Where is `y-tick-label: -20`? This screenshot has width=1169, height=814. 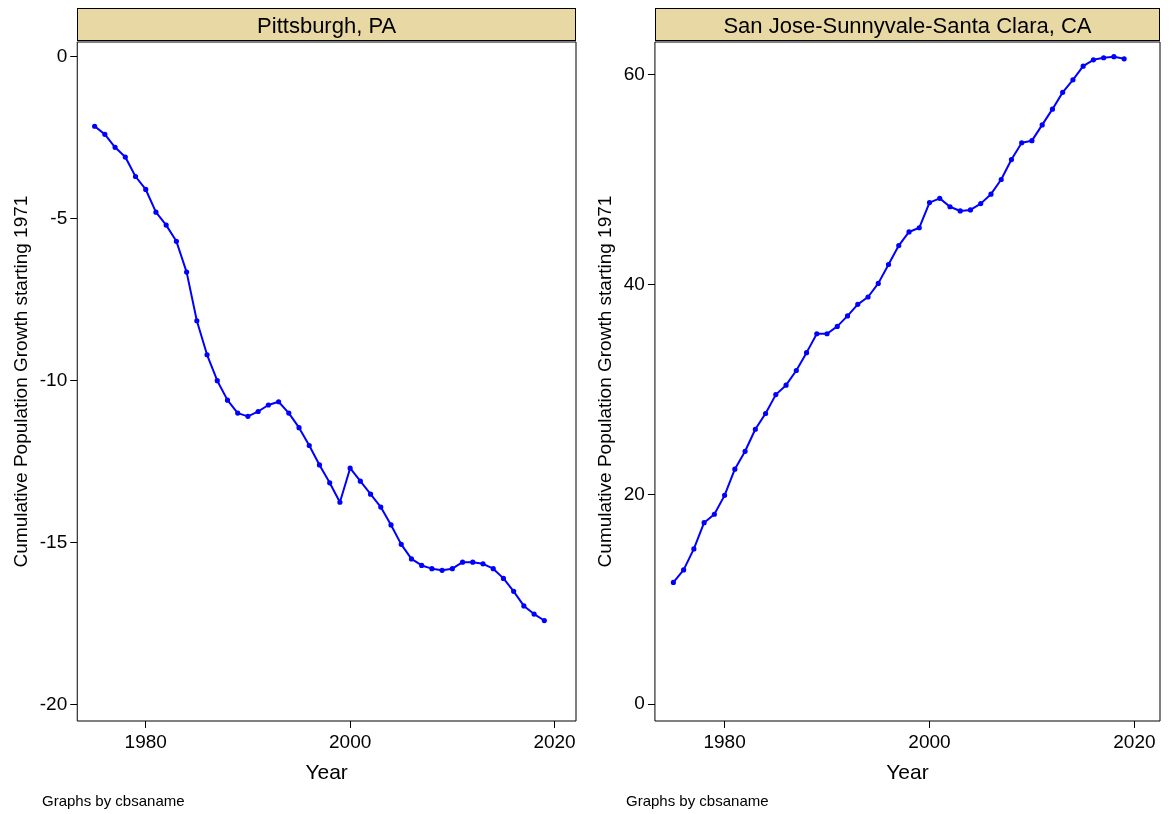 y-tick-label: -20 is located at coordinates (53, 704).